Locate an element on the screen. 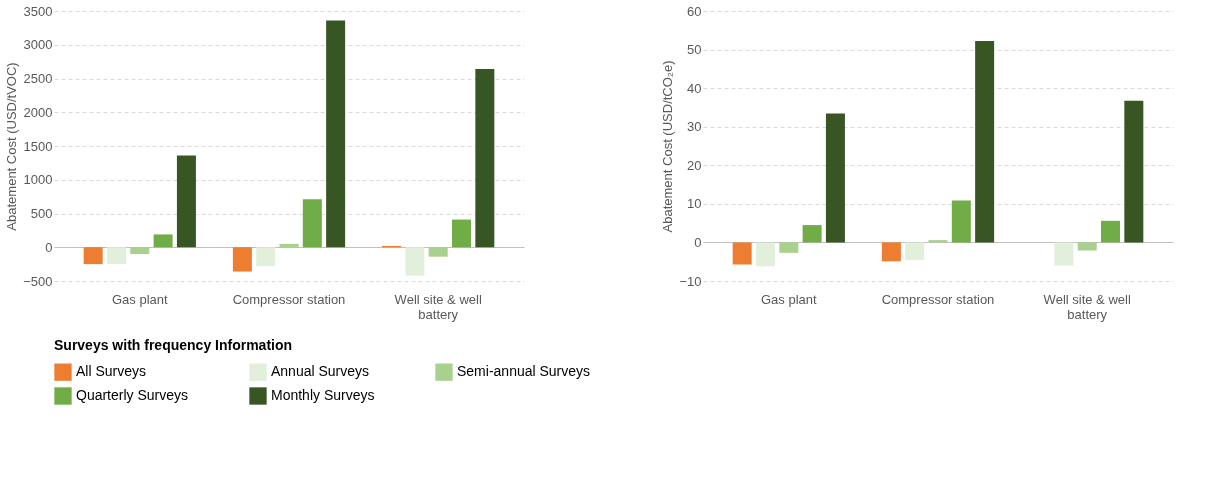 The image size is (1220, 504). legend-label: Semi-annual Surveys is located at coordinates (524, 371).